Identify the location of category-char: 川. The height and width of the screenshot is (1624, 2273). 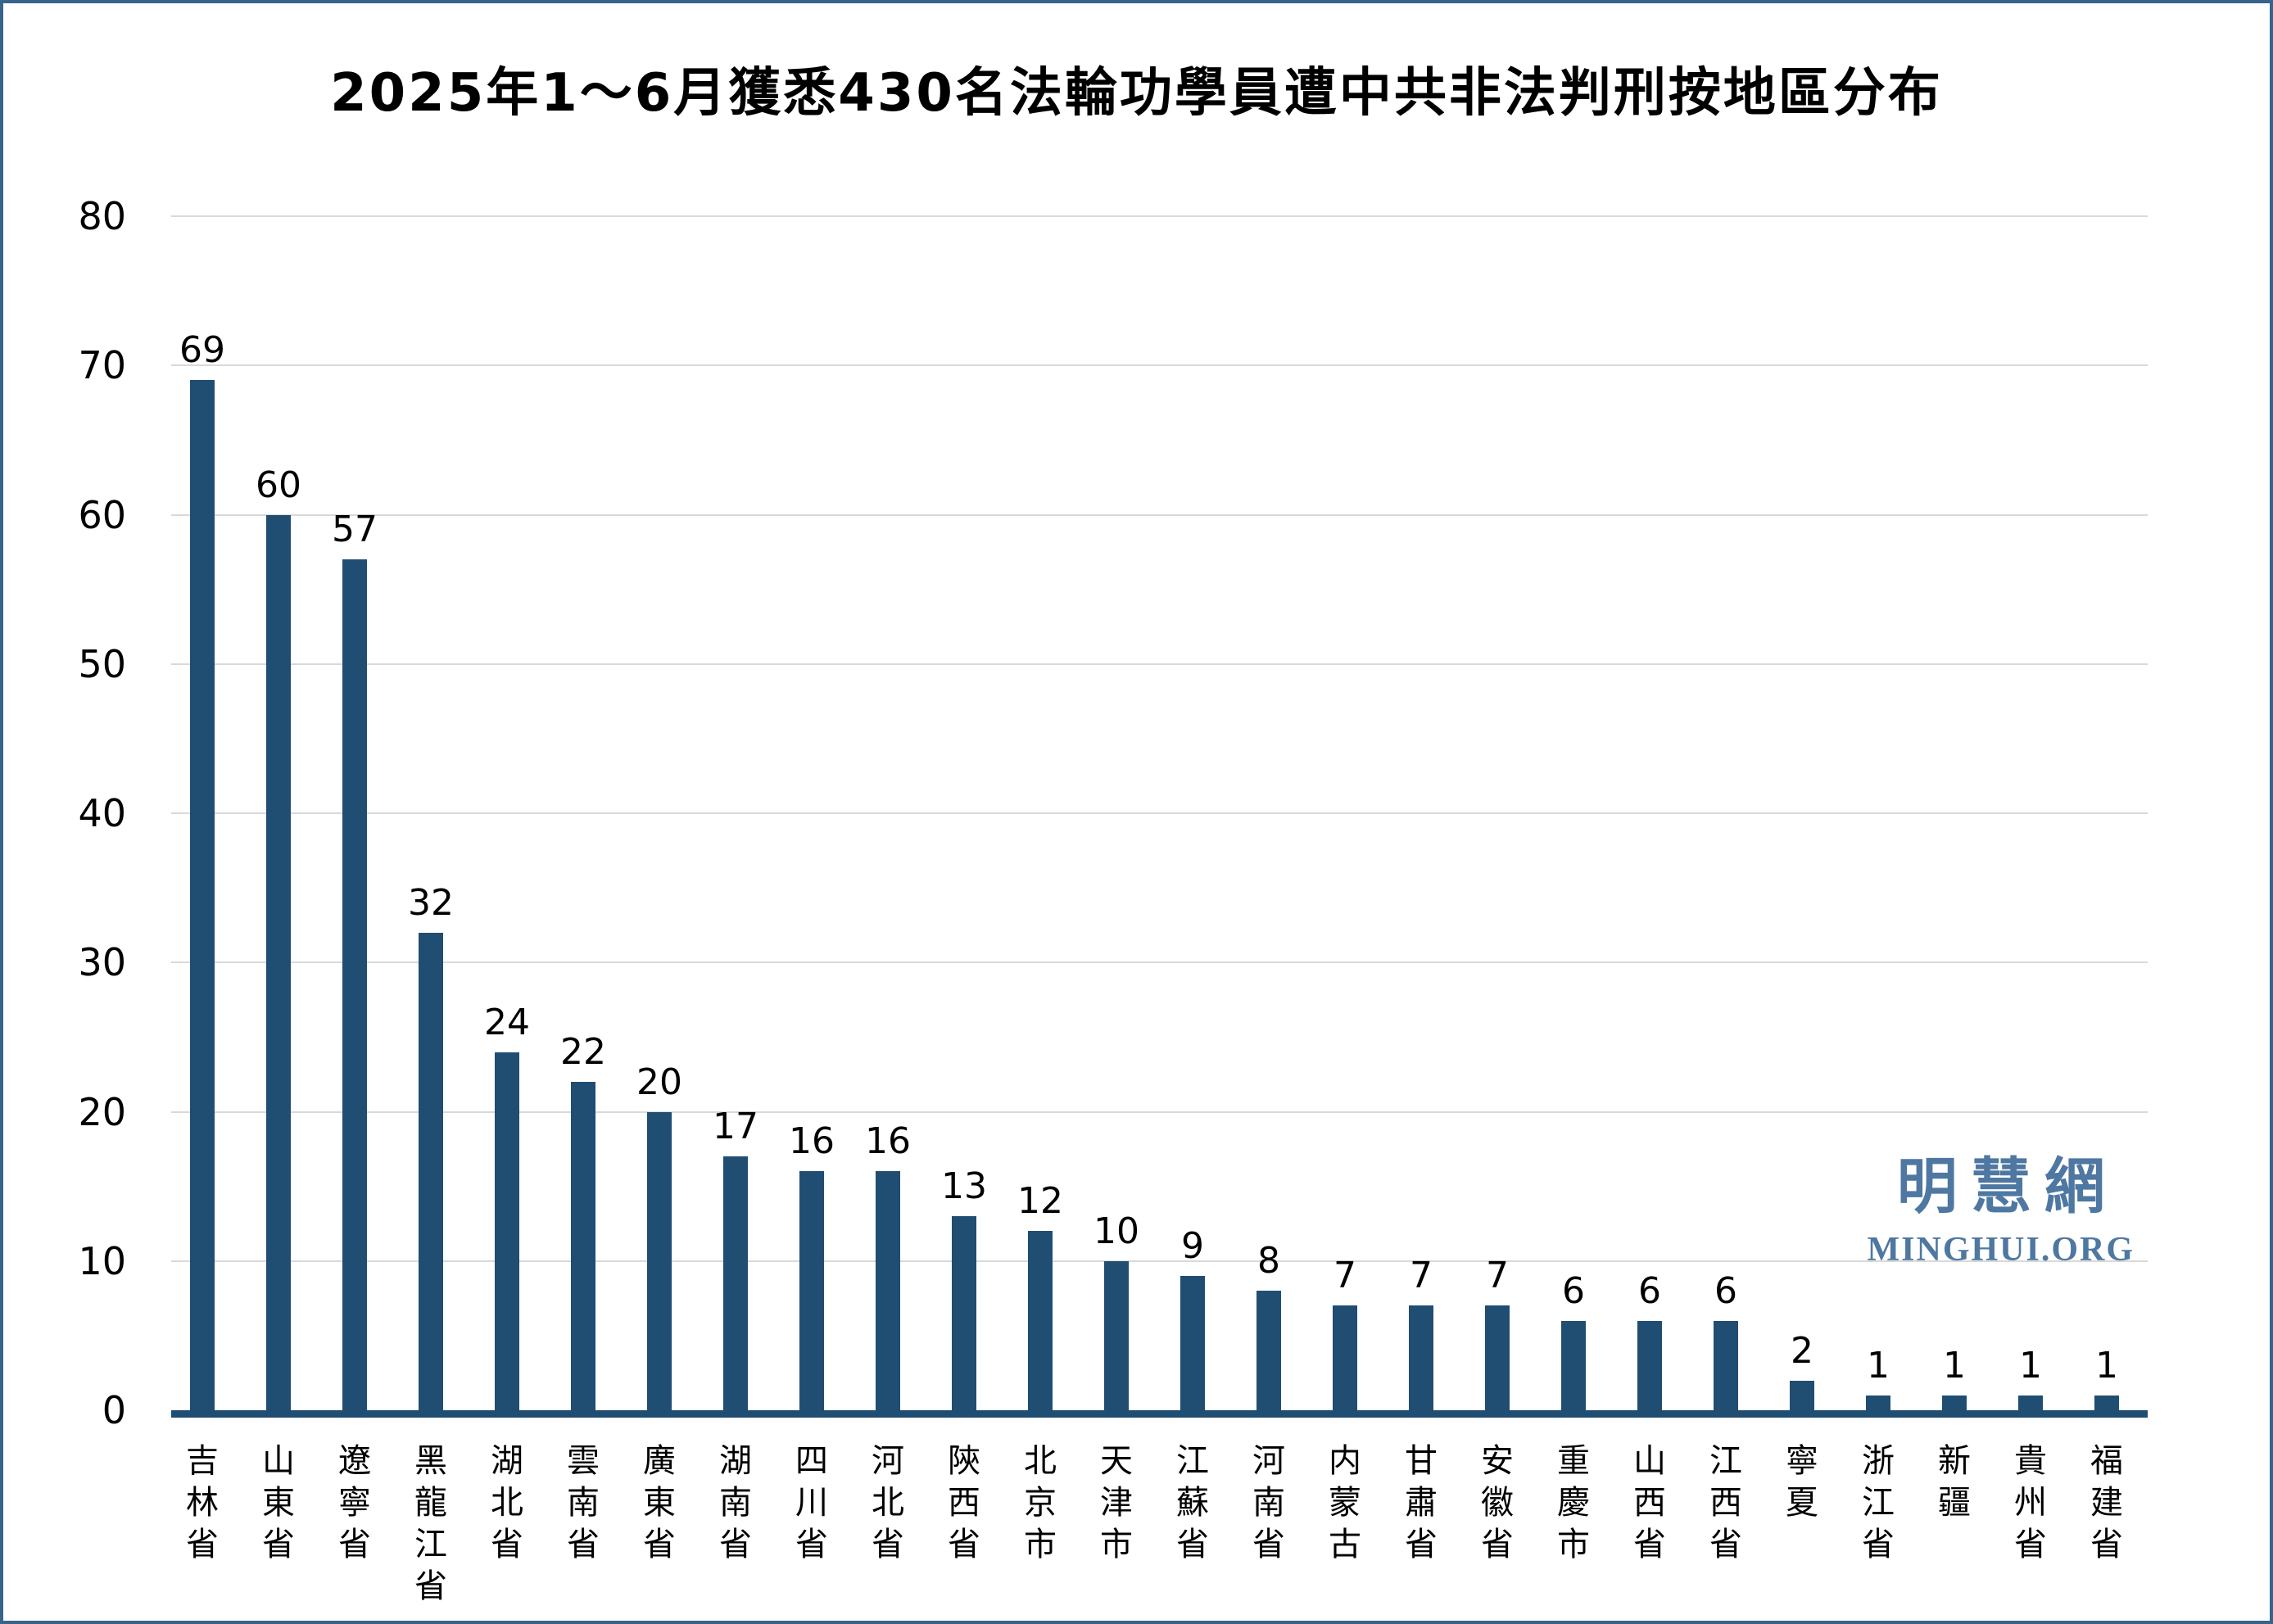
(811, 1503).